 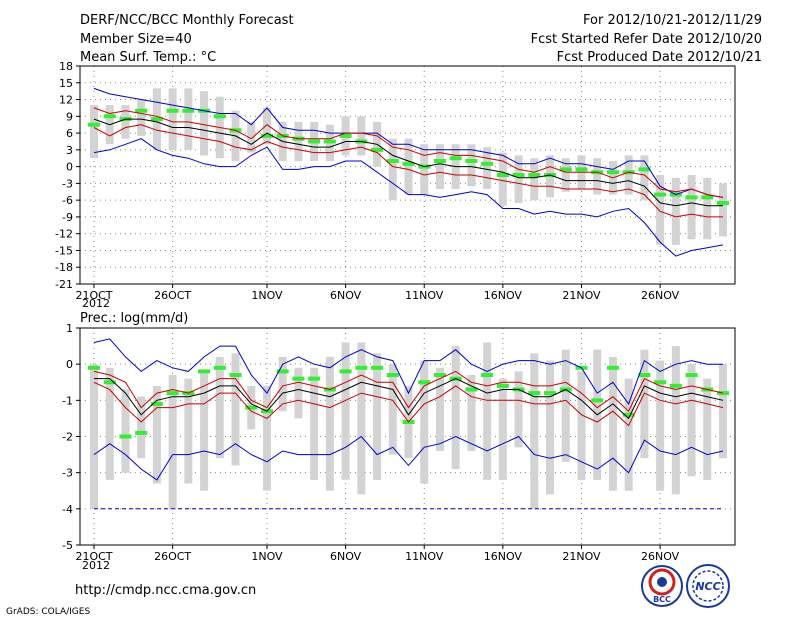 What do you see at coordinates (64, 234) in the screenshot?
I see `p1-ytick-label: -12` at bounding box center [64, 234].